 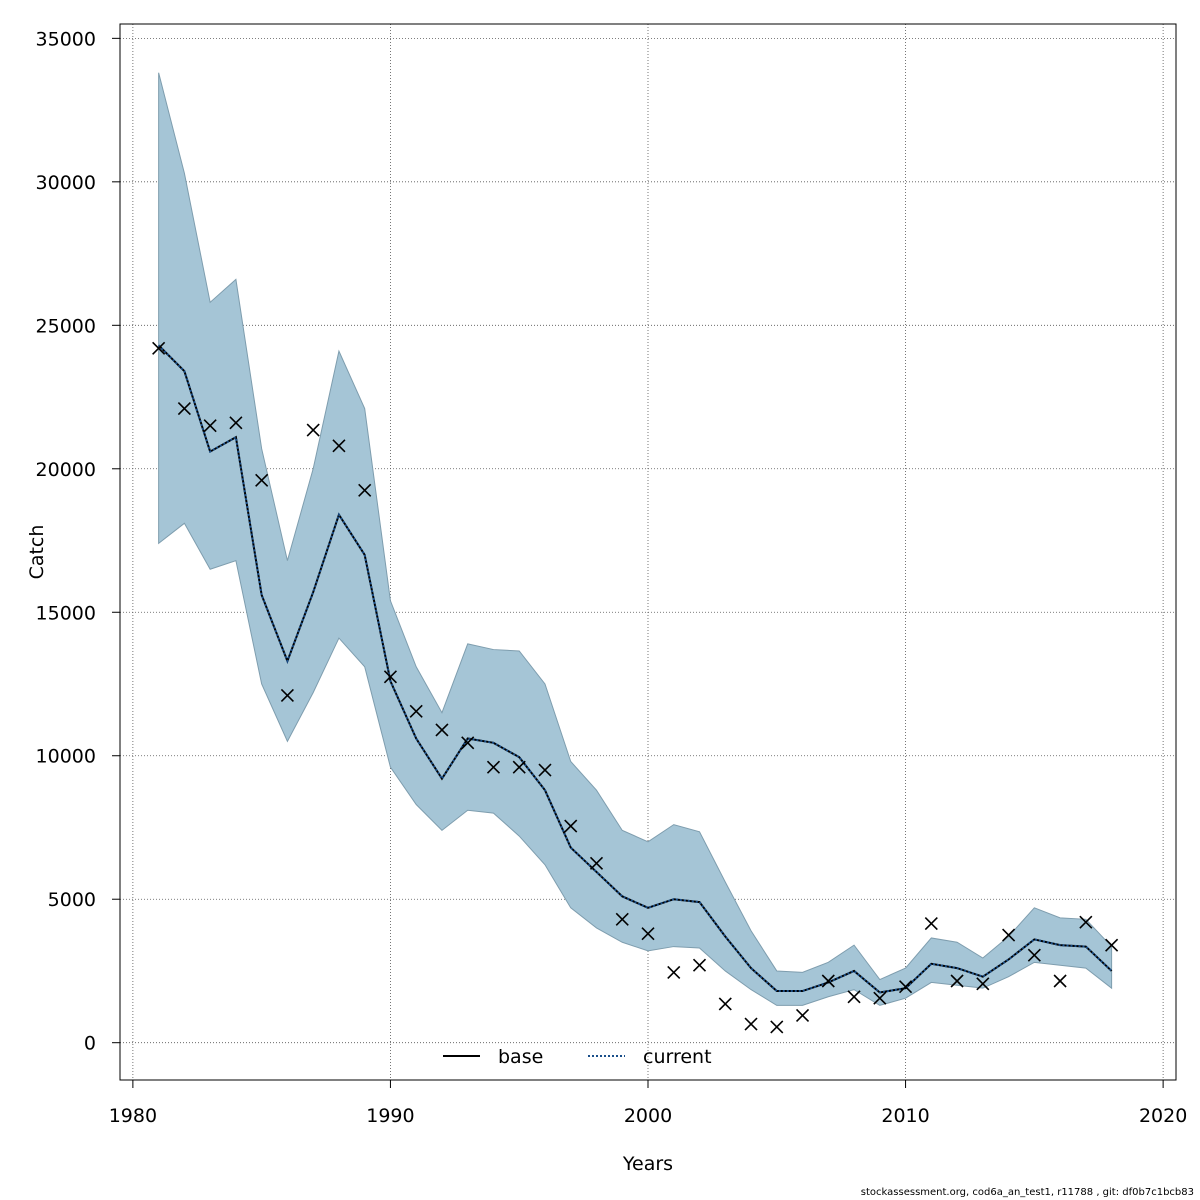 What do you see at coordinates (1163, 1116) in the screenshot?
I see `x-tick-label: 2020` at bounding box center [1163, 1116].